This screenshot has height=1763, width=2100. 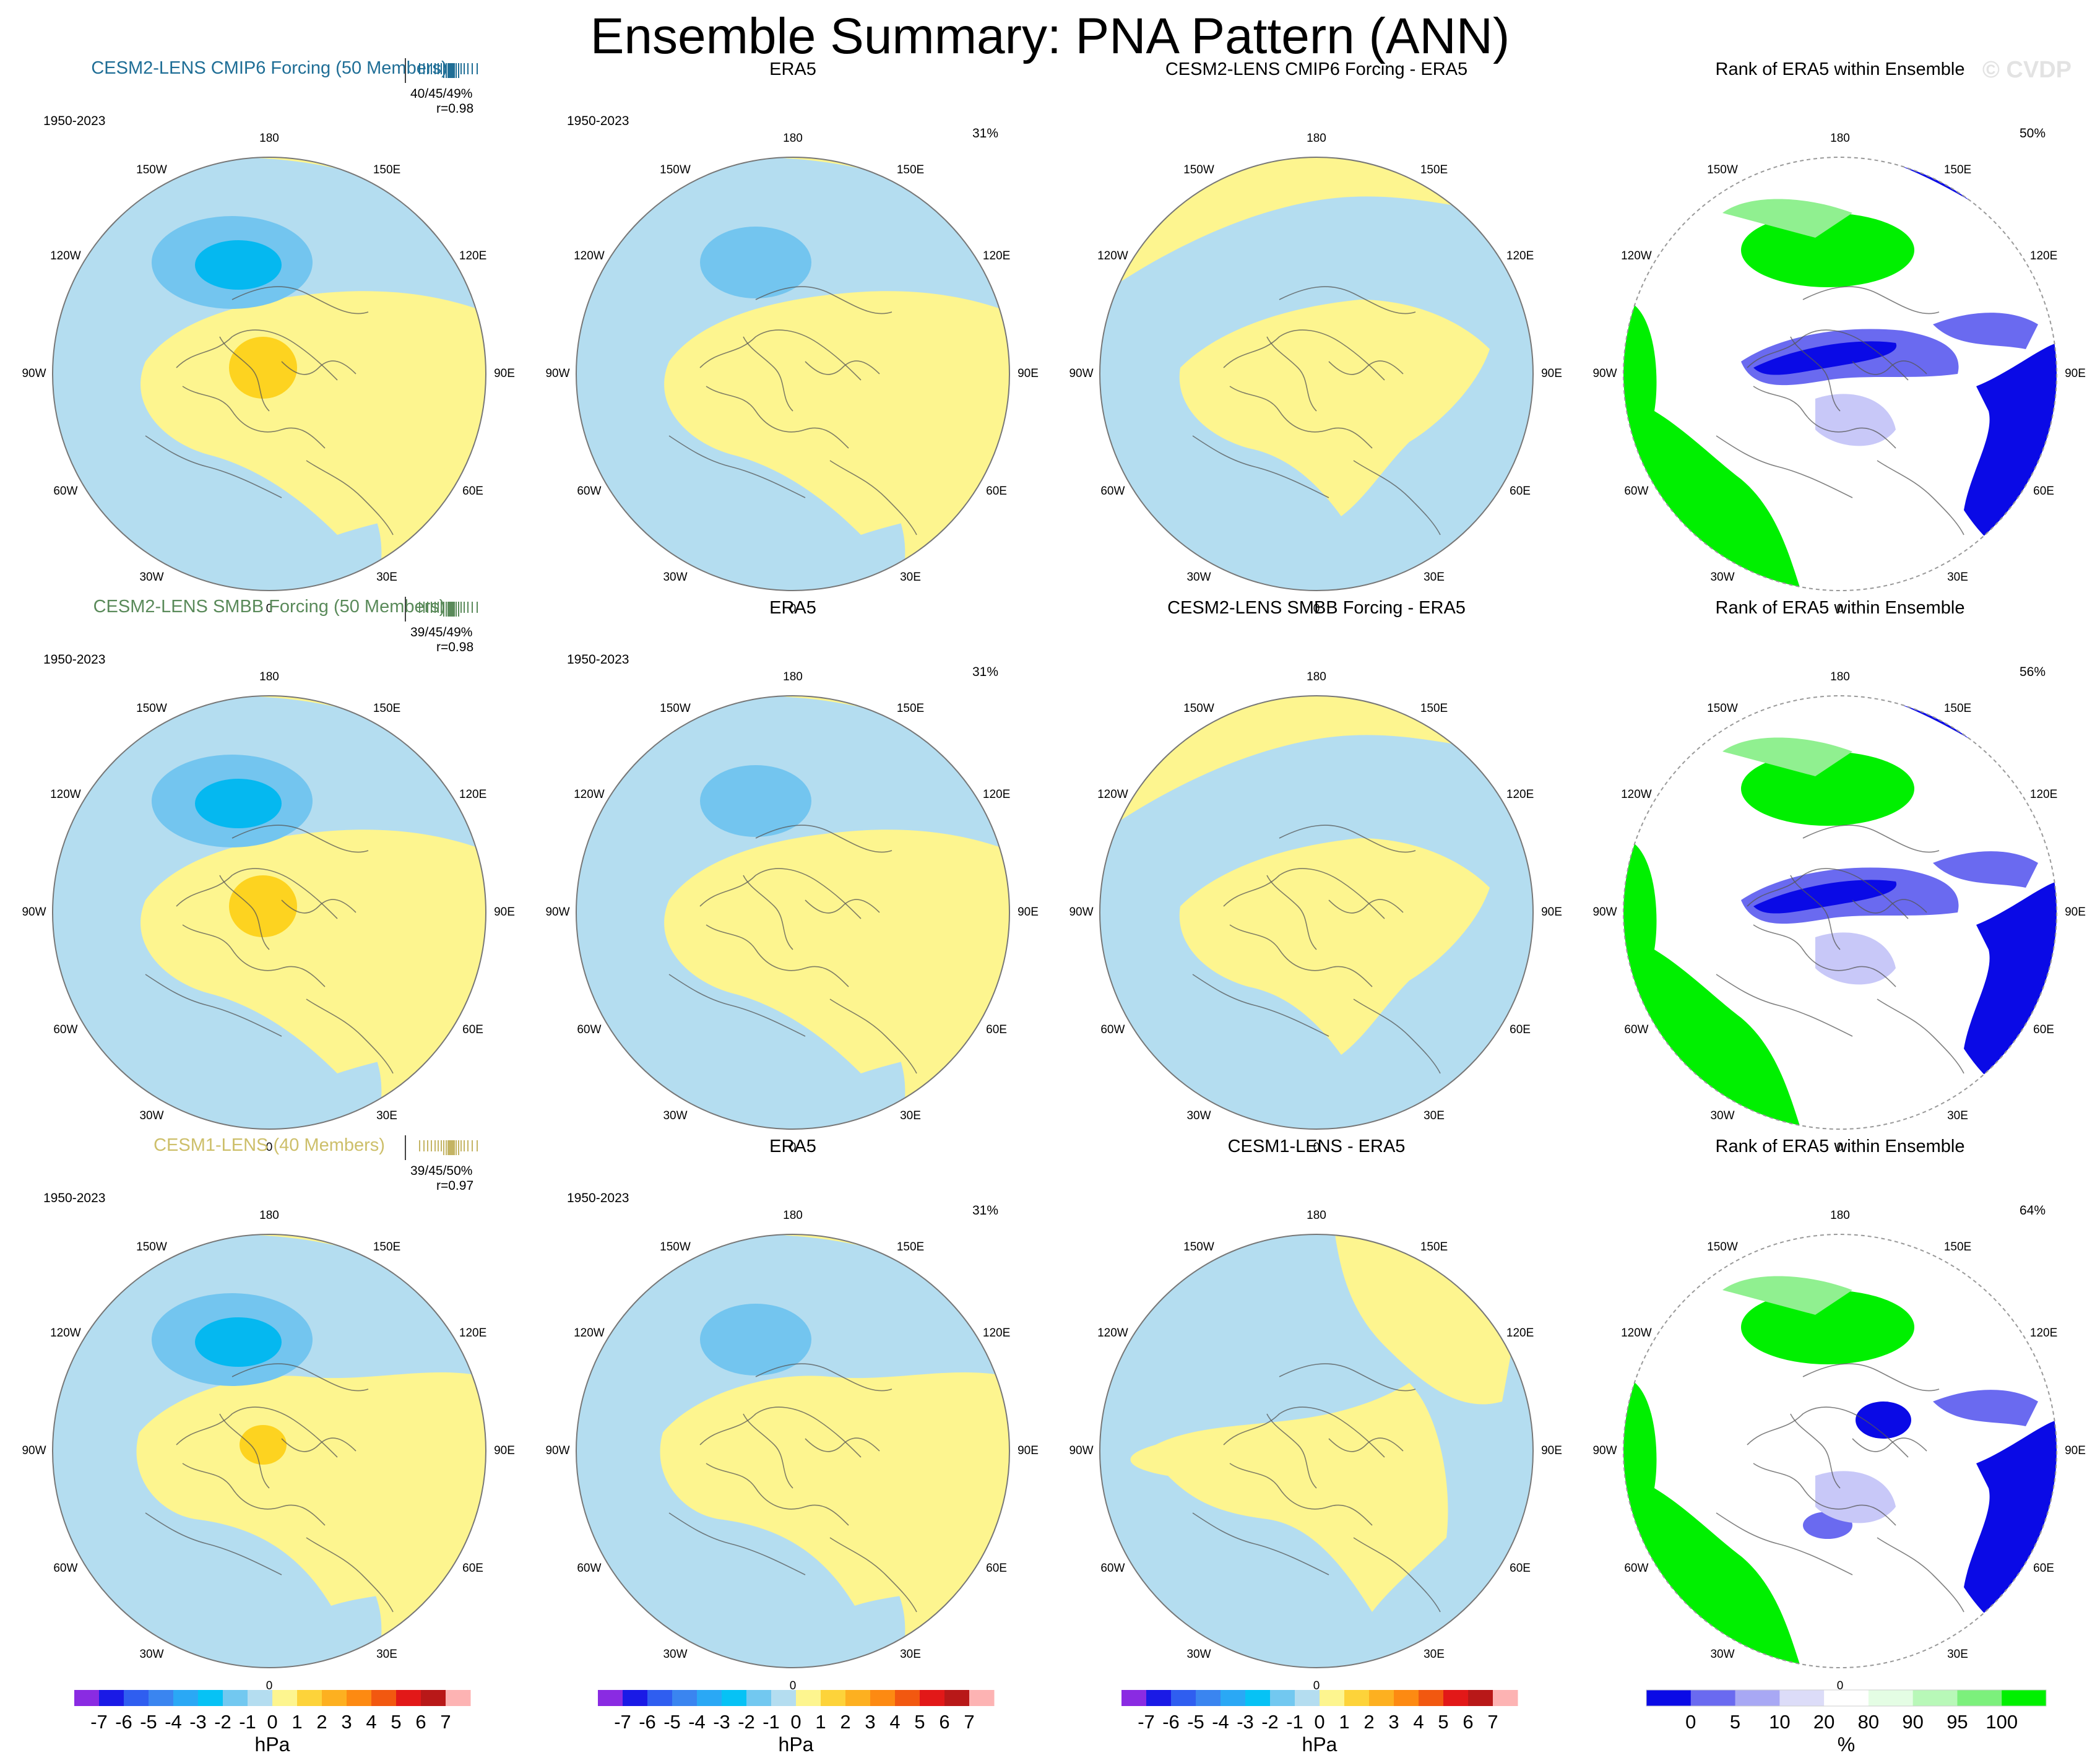 What do you see at coordinates (269, 1685) in the screenshot?
I see `row2-model-lon-label-0: 0` at bounding box center [269, 1685].